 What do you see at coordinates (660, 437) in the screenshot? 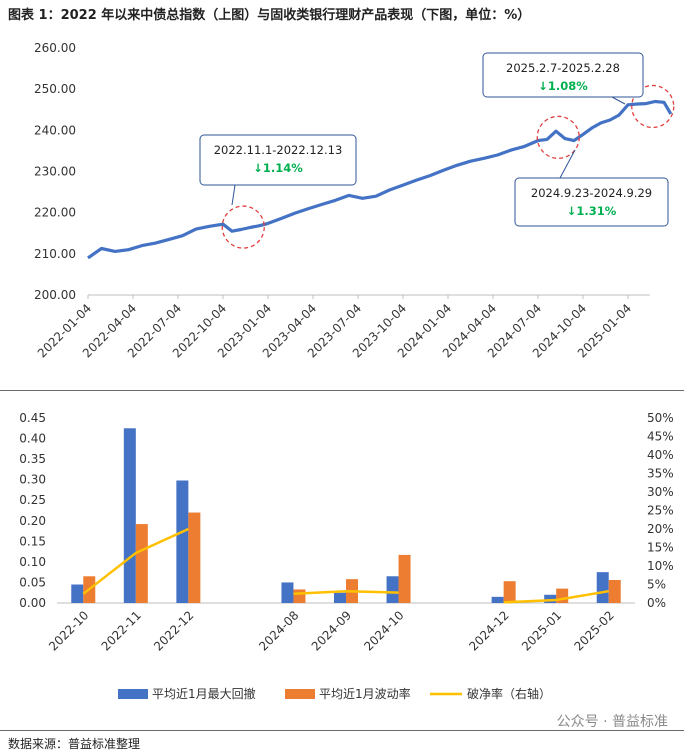
I see `y-right-tick-label: 45%` at bounding box center [660, 437].